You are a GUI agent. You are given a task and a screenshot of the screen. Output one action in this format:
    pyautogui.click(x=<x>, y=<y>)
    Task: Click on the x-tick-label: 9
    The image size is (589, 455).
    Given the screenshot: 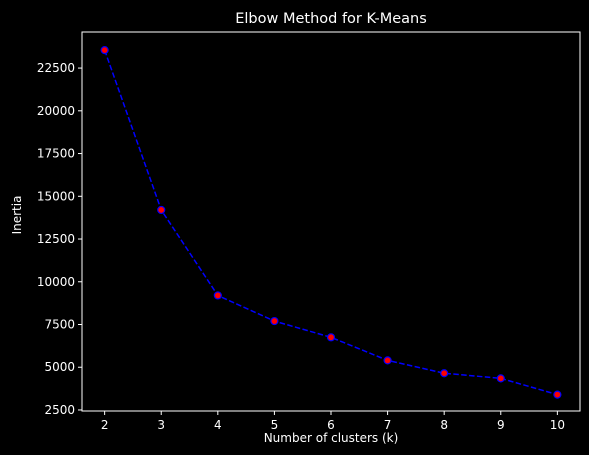 What is the action you would take?
    pyautogui.click(x=501, y=425)
    